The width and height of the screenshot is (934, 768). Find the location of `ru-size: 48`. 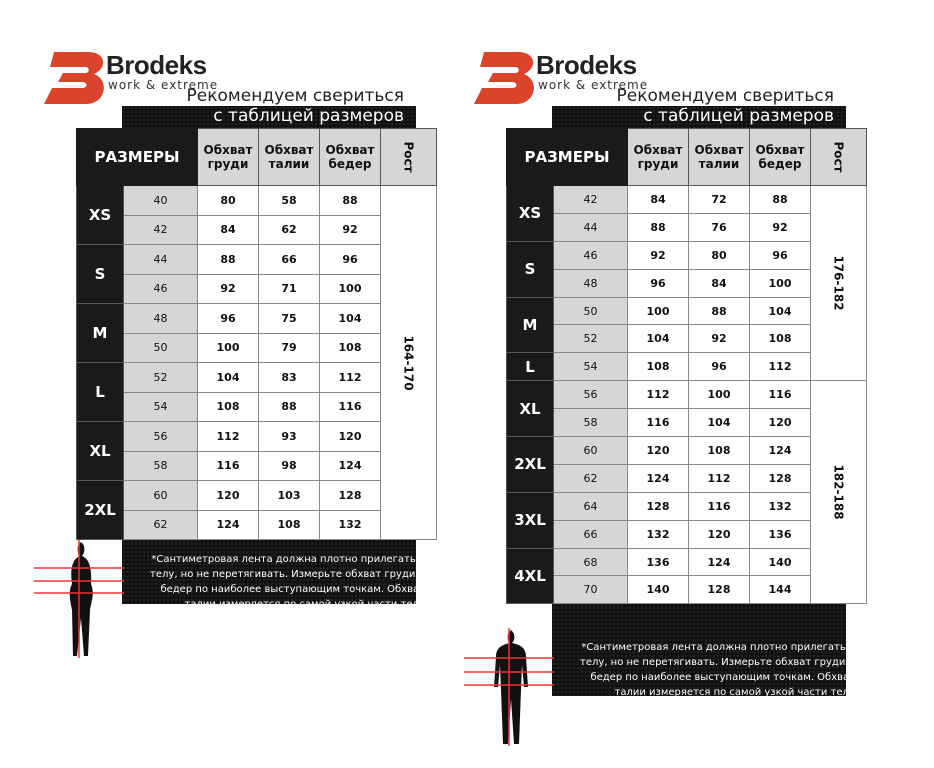

ru-size: 48 is located at coordinates (590, 283).